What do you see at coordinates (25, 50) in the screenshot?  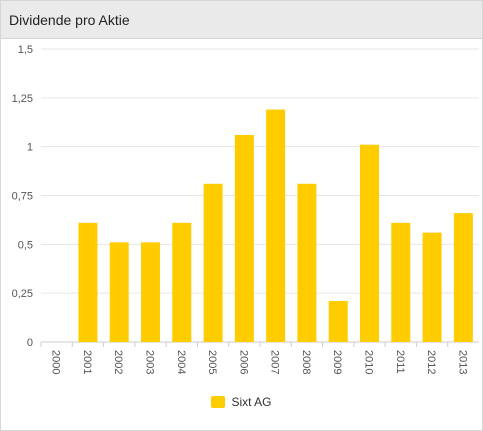 I see `y-tick-label: 1,5` at bounding box center [25, 50].